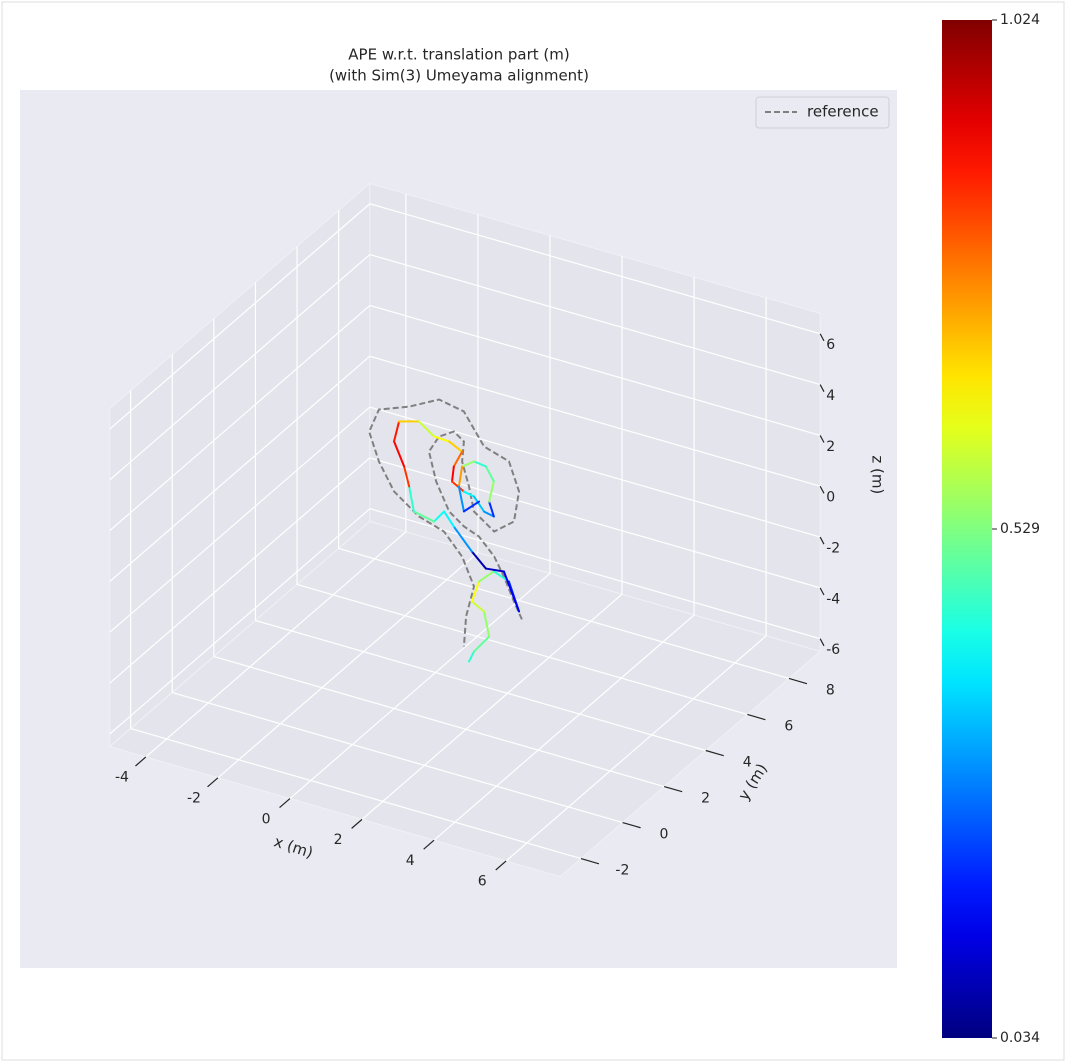  Describe the element at coordinates (877, 474) in the screenshot. I see `axis-label: z (m)` at that location.